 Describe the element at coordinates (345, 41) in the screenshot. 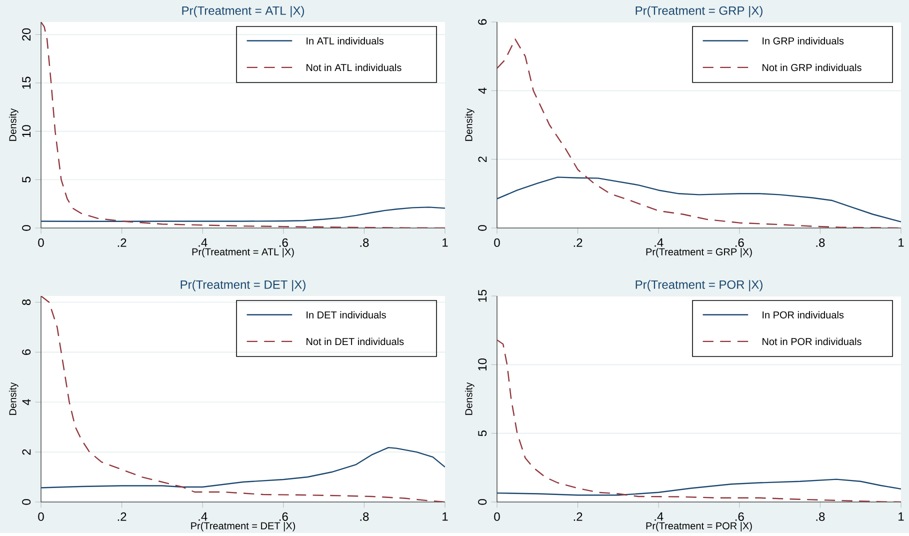

I see `legend-label: In ATL individuals` at that location.